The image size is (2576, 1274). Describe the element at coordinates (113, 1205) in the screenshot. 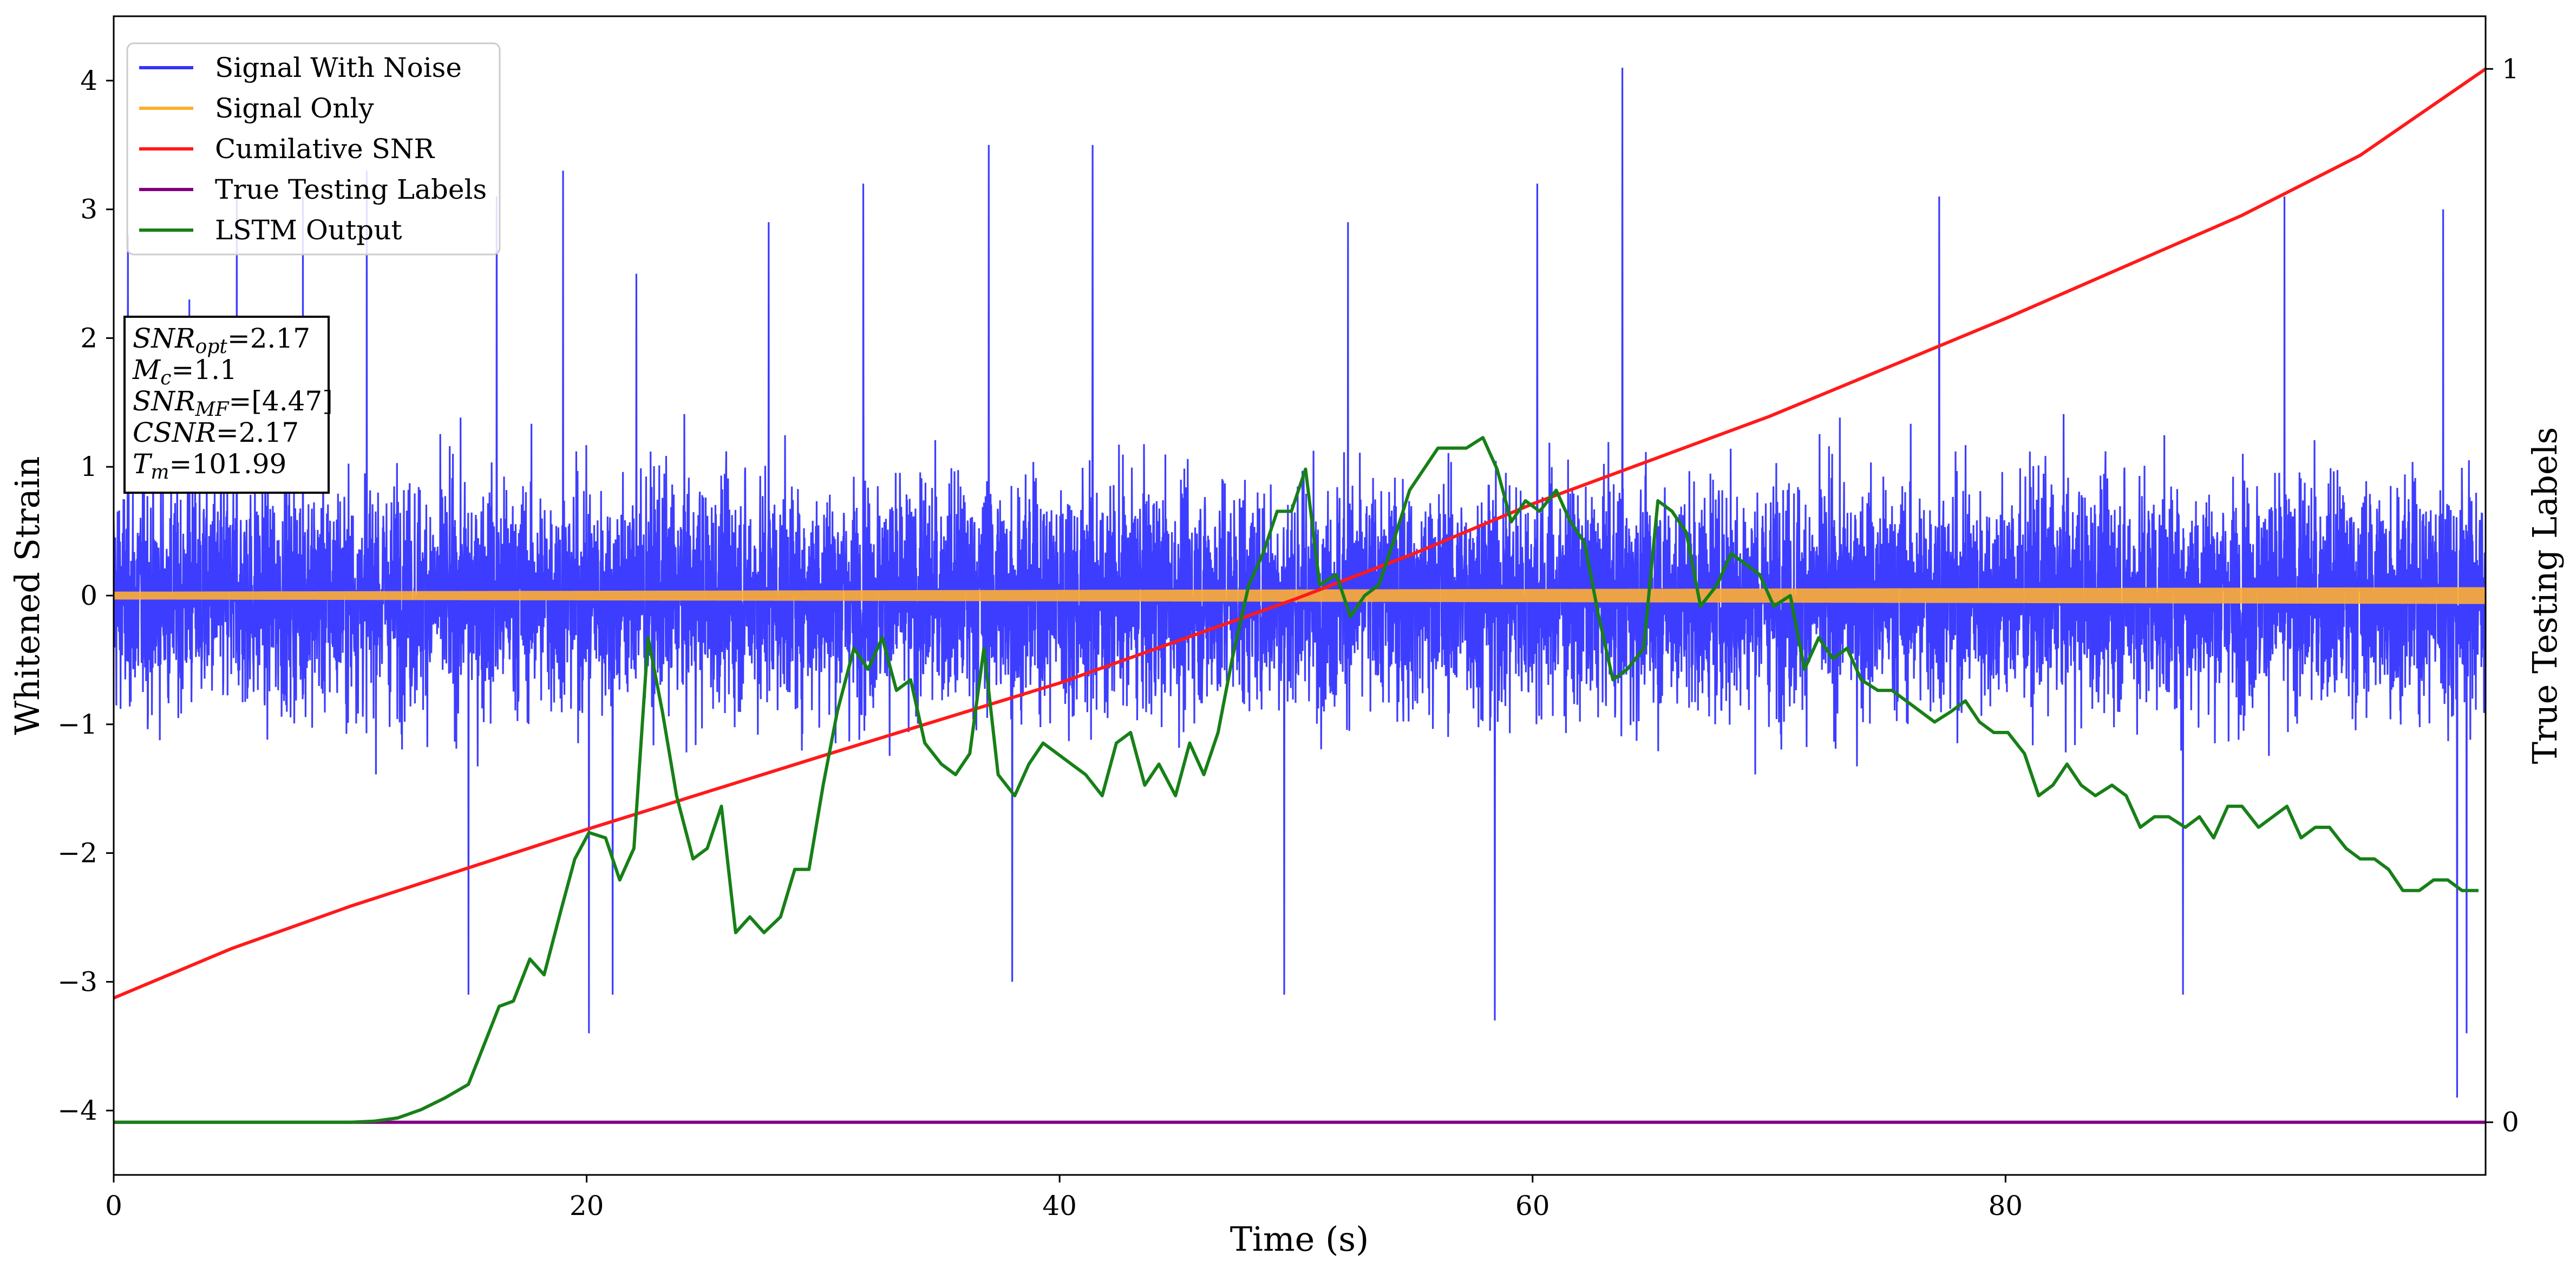

I see `x-tick-label: 0` at that location.